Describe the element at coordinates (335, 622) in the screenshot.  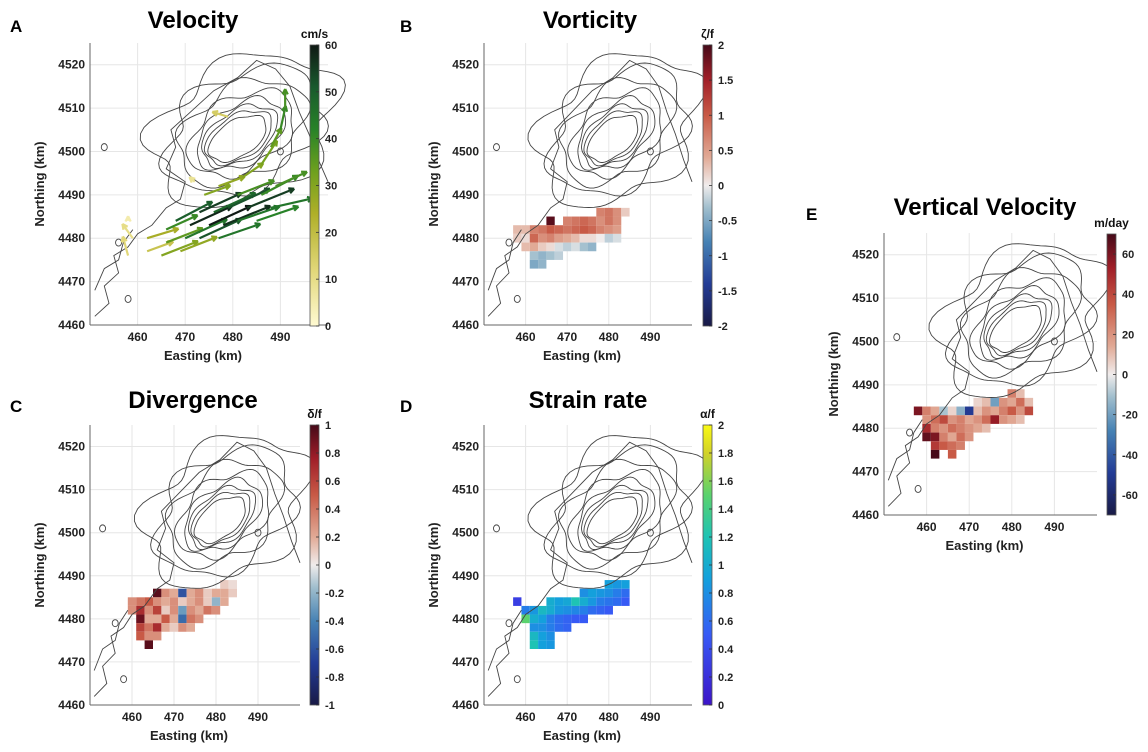
I see `colorbar-tick-label: -0.4` at that location.